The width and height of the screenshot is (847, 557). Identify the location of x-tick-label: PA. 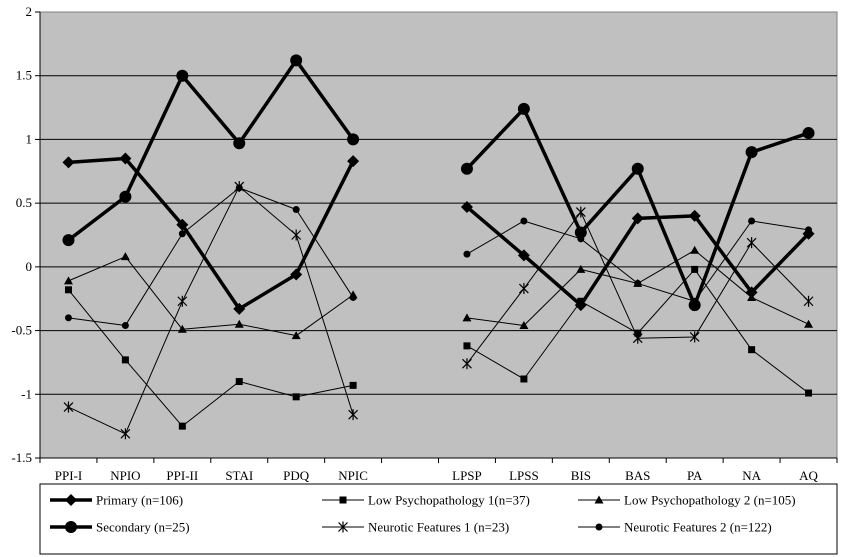
(695, 475).